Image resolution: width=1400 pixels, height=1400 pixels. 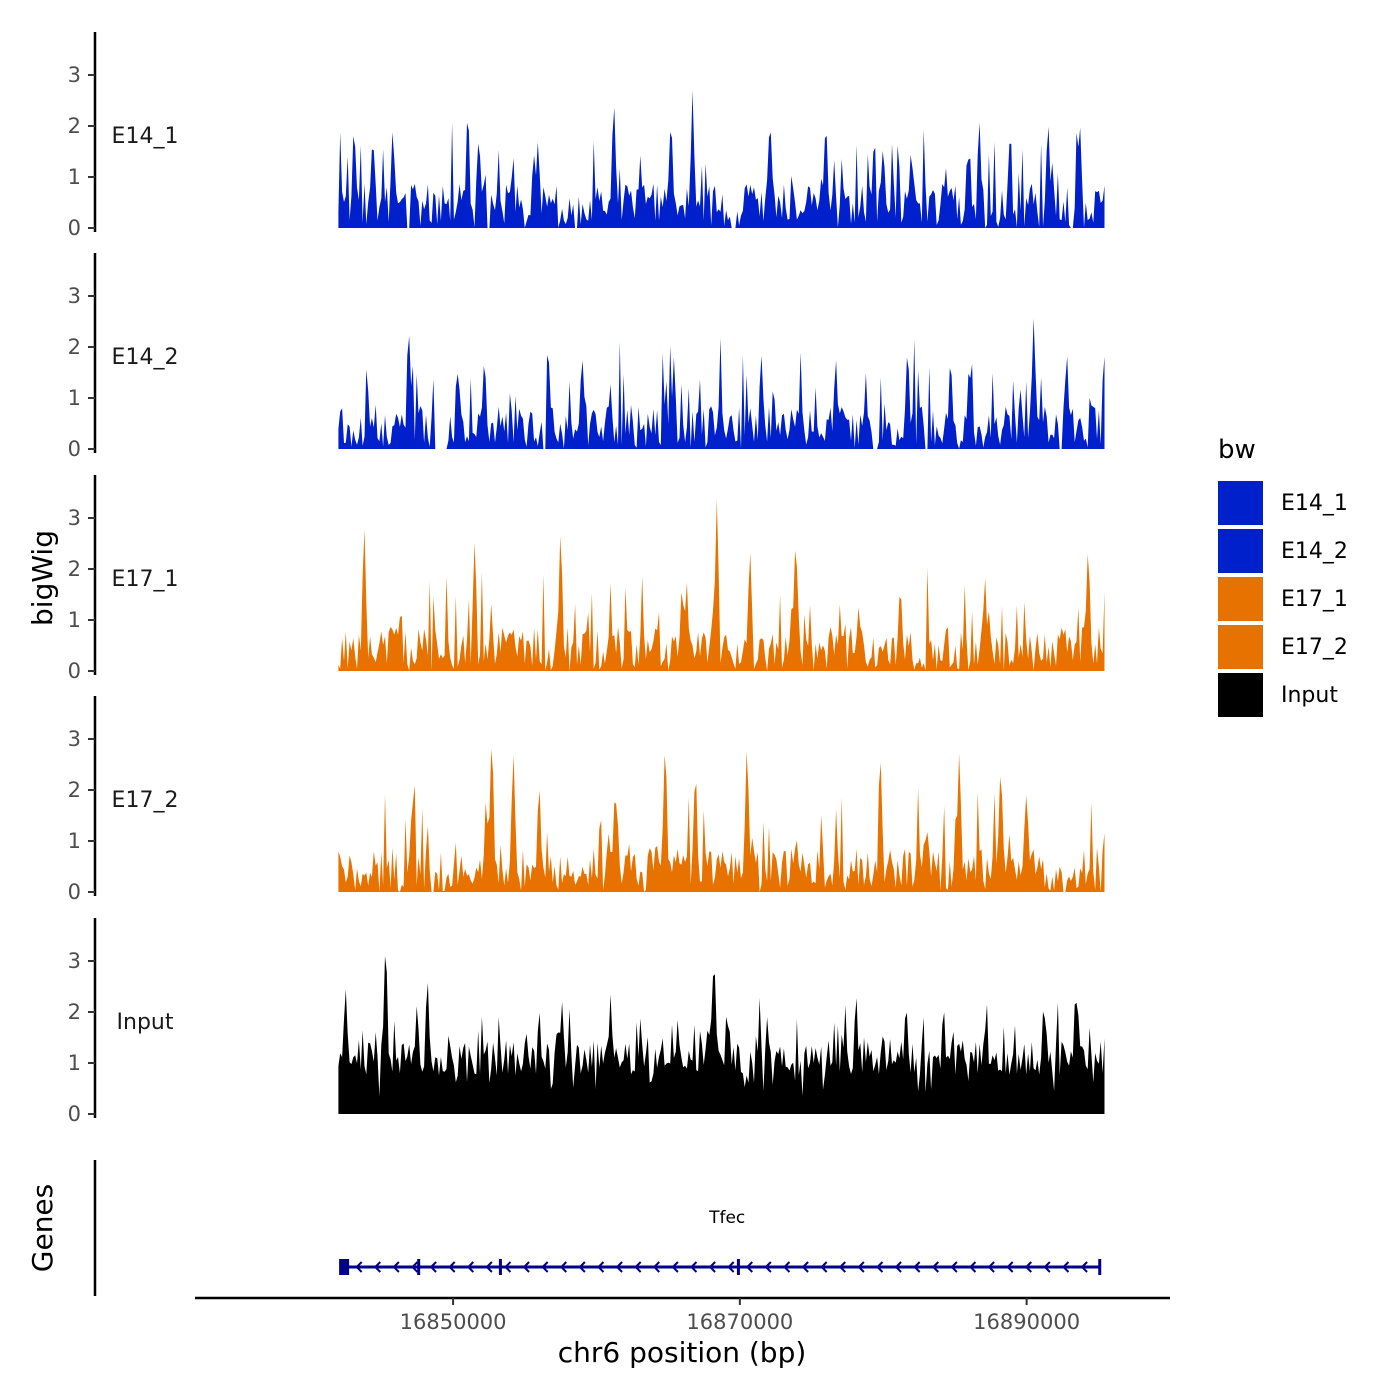 I want to click on x-tick-label: 16890000, so click(x=1026, y=1322).